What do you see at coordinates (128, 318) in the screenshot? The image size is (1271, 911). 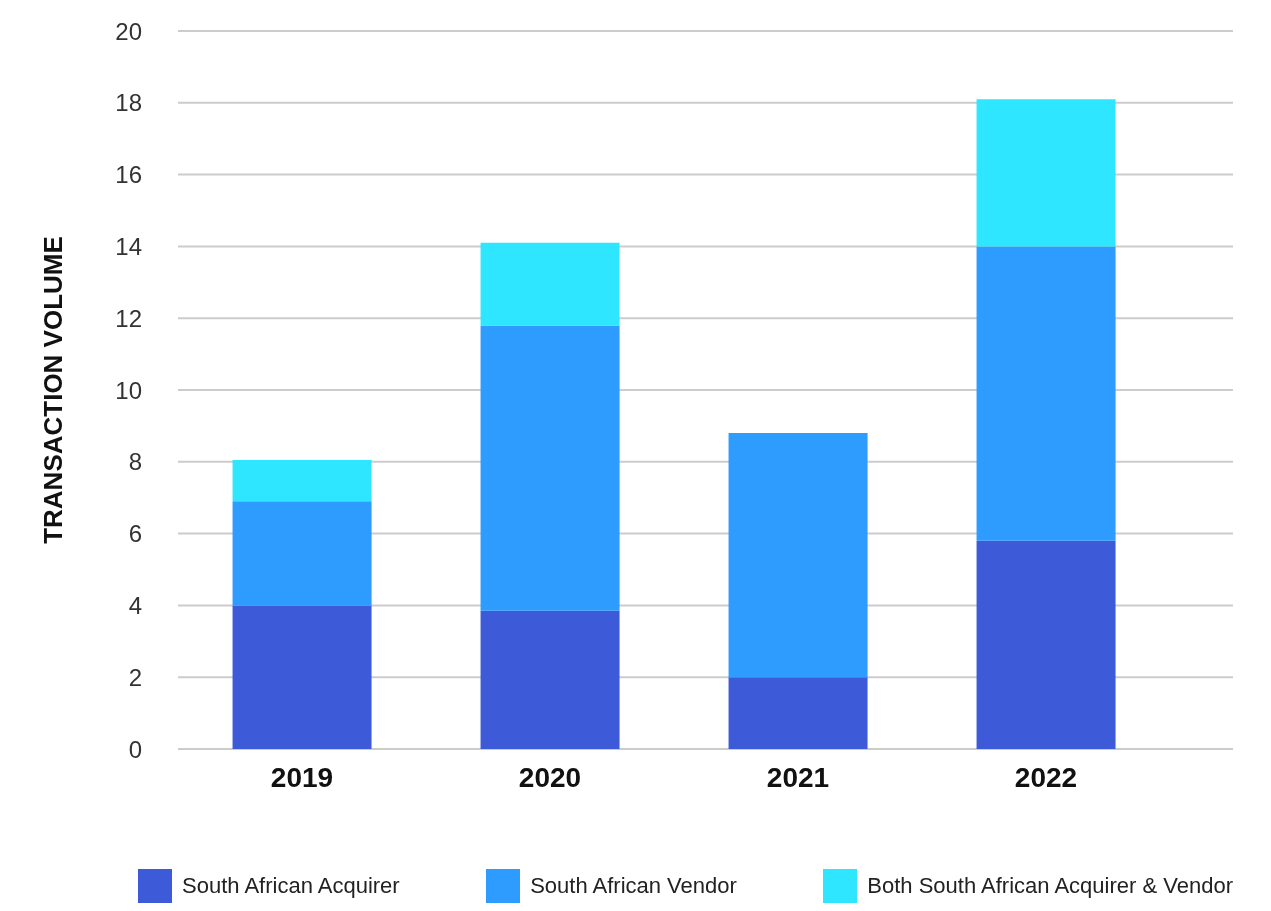 I see `y-tick-label: 12` at bounding box center [128, 318].